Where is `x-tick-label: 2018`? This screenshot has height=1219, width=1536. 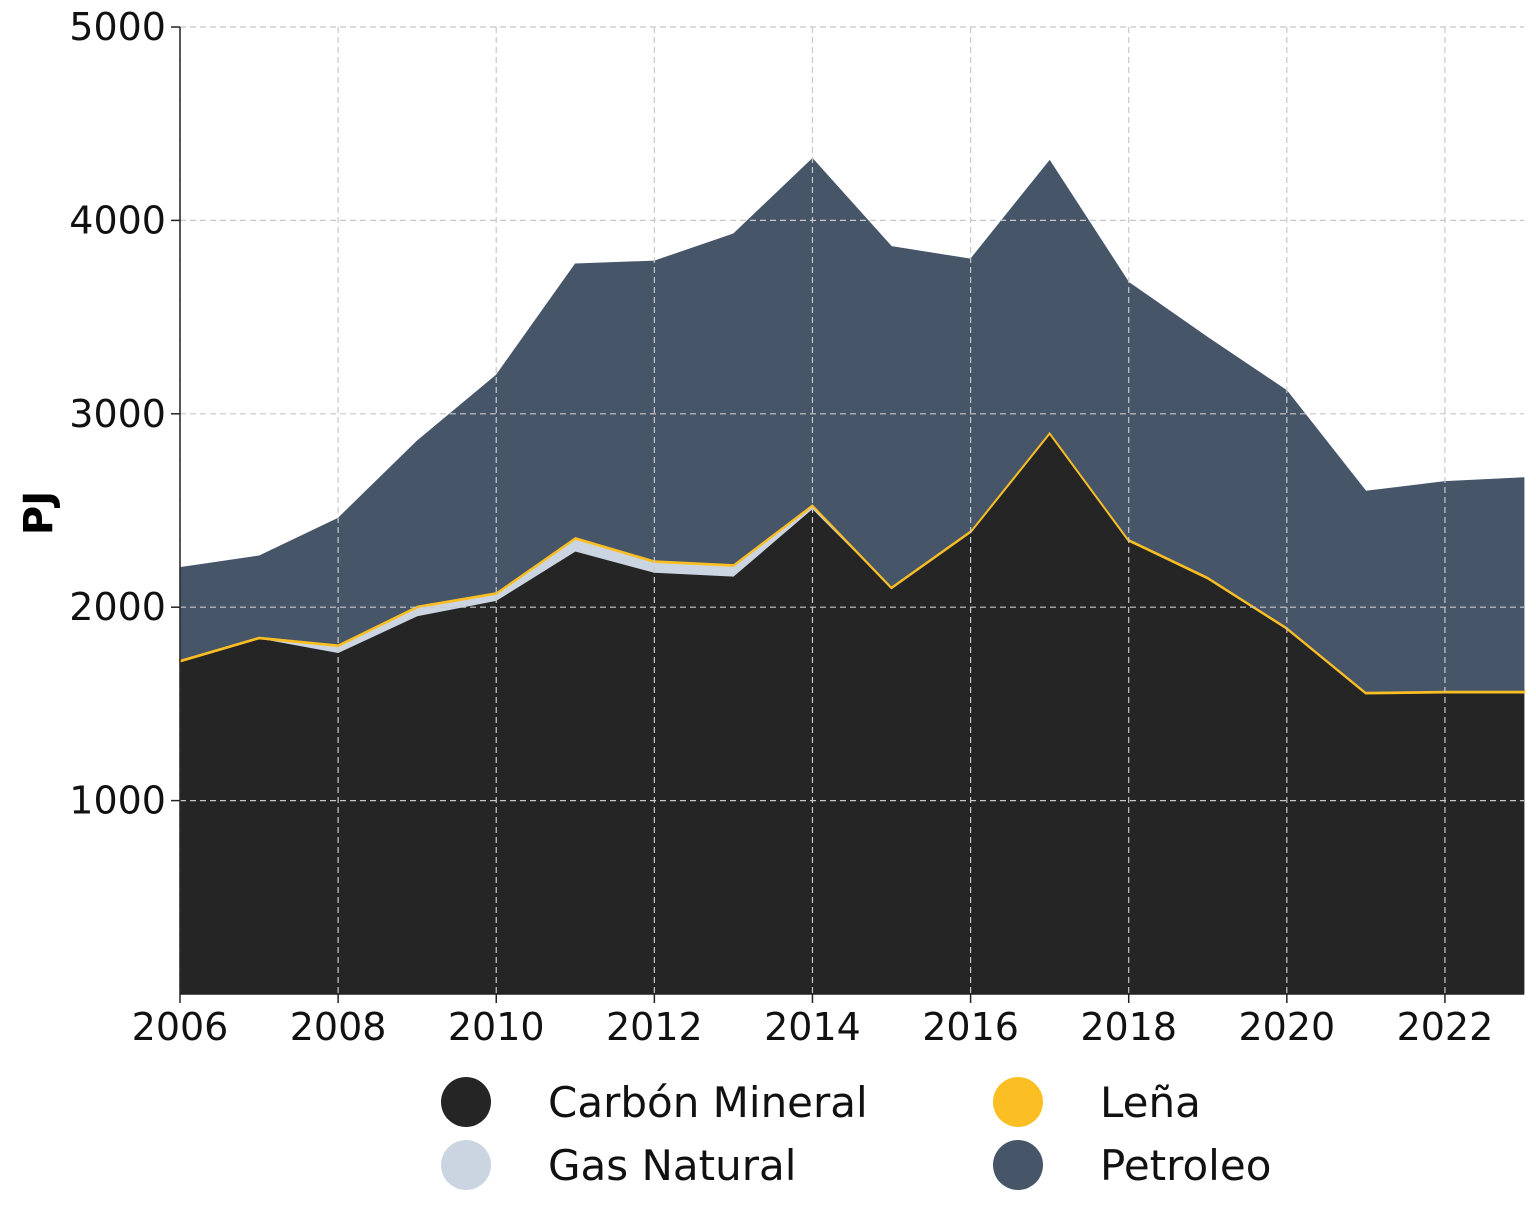
x-tick-label: 2018 is located at coordinates (1128, 1027).